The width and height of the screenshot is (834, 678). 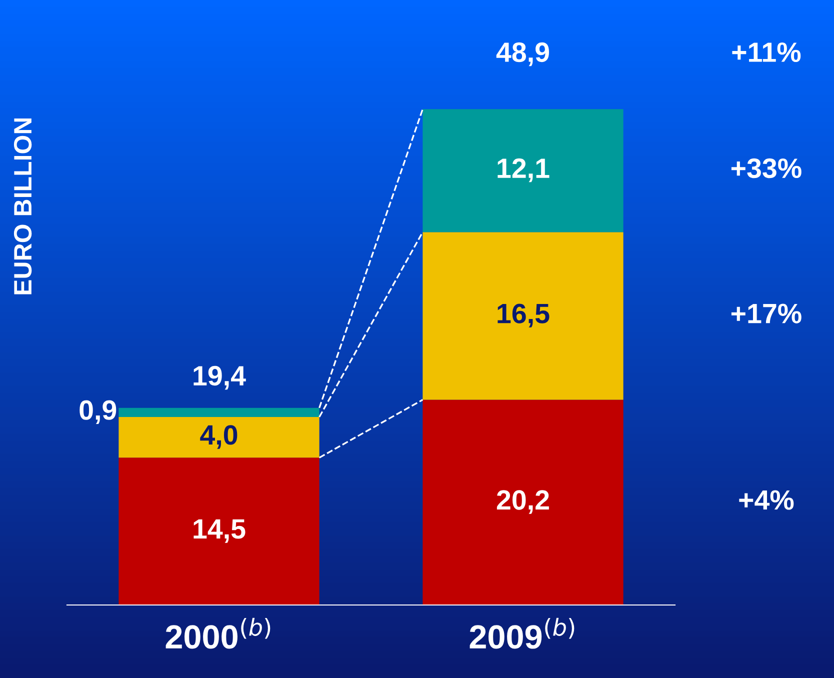 I want to click on data-label: 20,2, so click(x=522, y=502).